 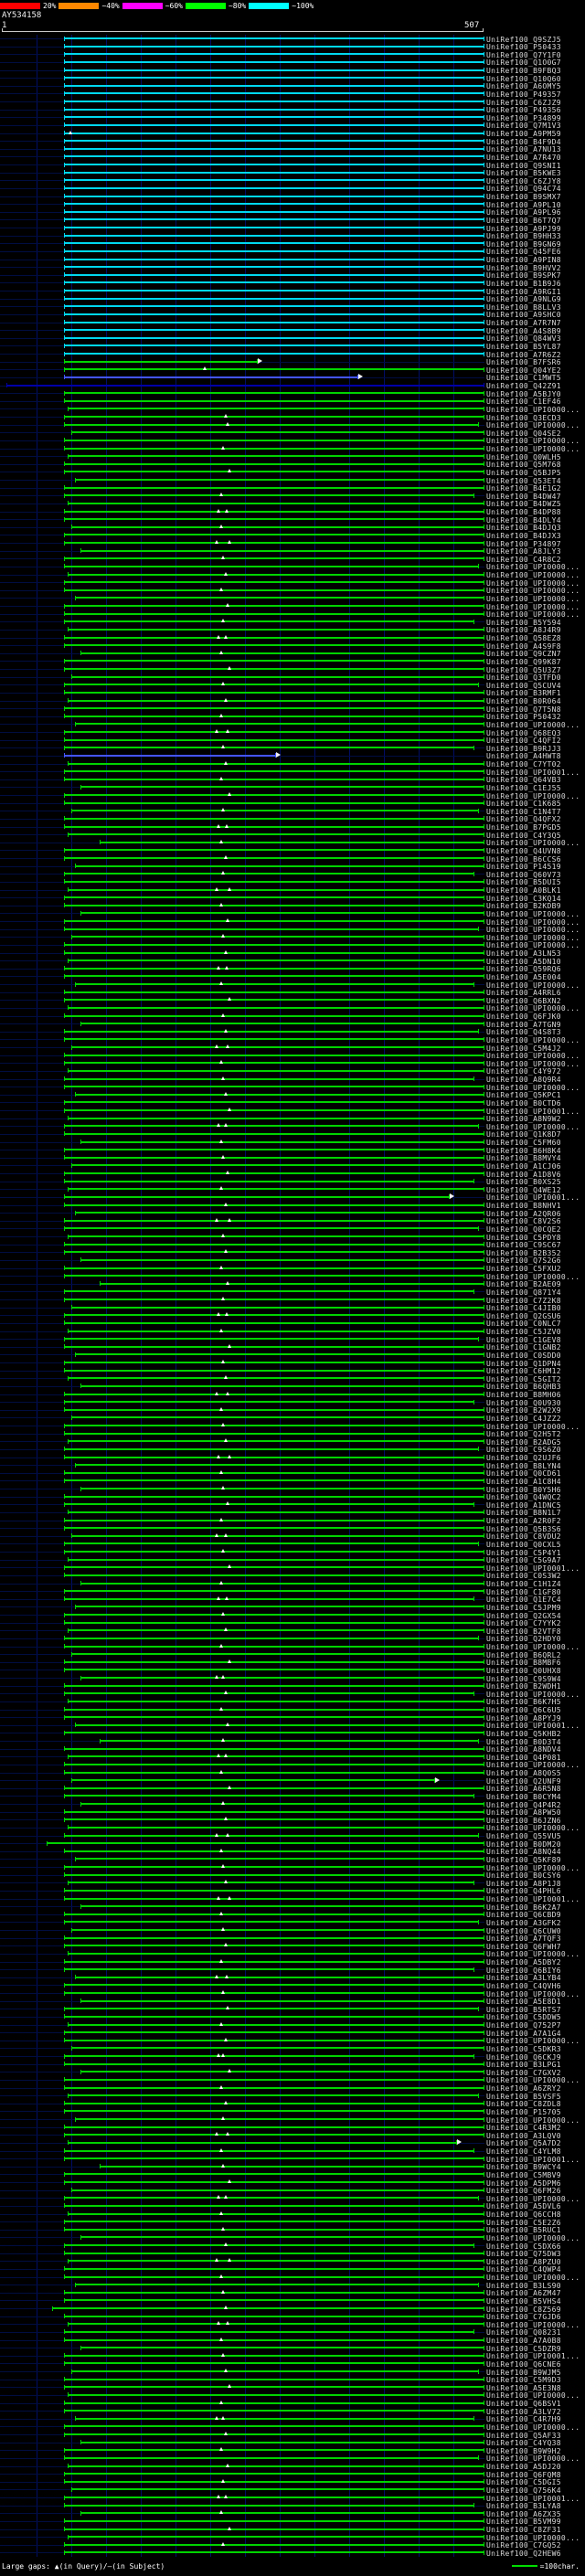 What do you see at coordinates (523, 1796) in the screenshot?
I see `hit-label: UniRef100_B0CYM4` at bounding box center [523, 1796].